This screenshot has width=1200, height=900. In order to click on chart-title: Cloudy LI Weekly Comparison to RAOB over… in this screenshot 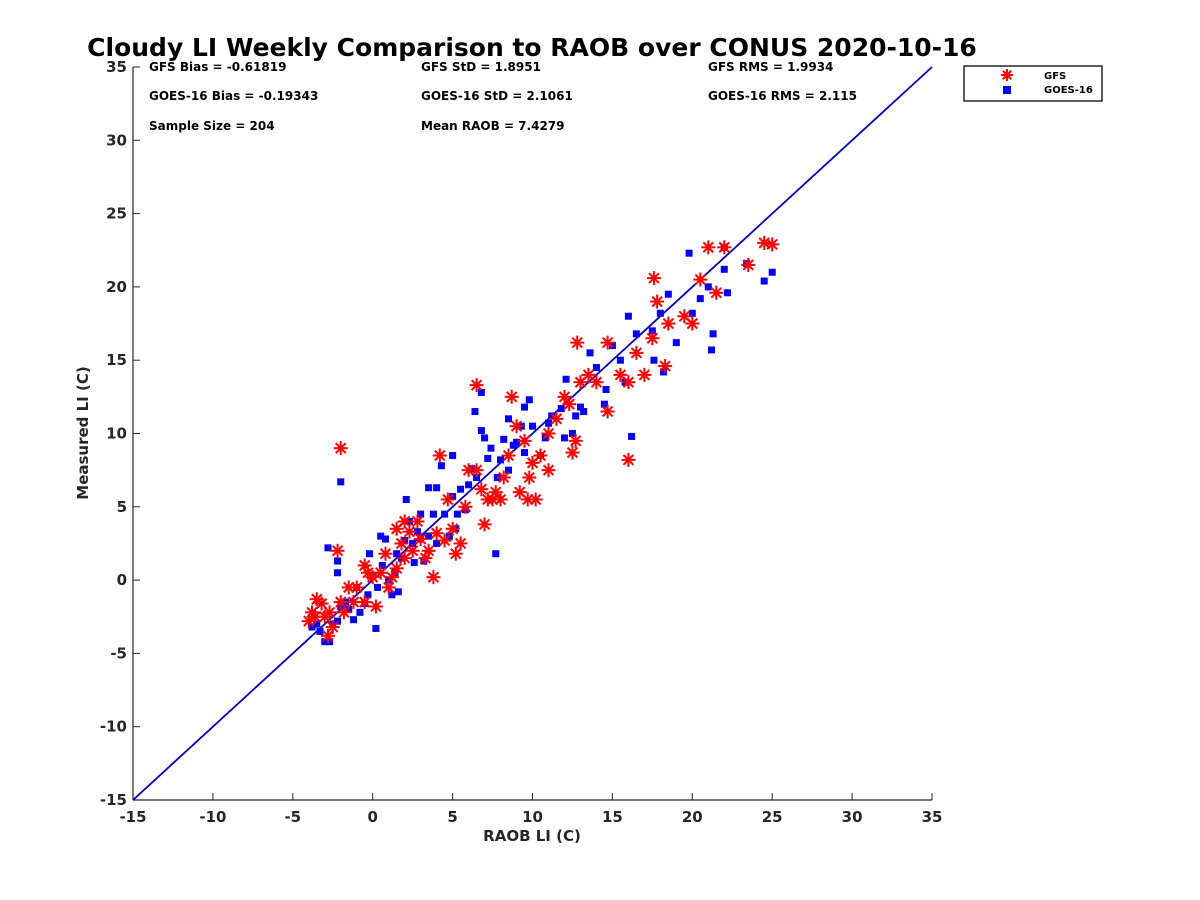, I will do `click(532, 47)`.